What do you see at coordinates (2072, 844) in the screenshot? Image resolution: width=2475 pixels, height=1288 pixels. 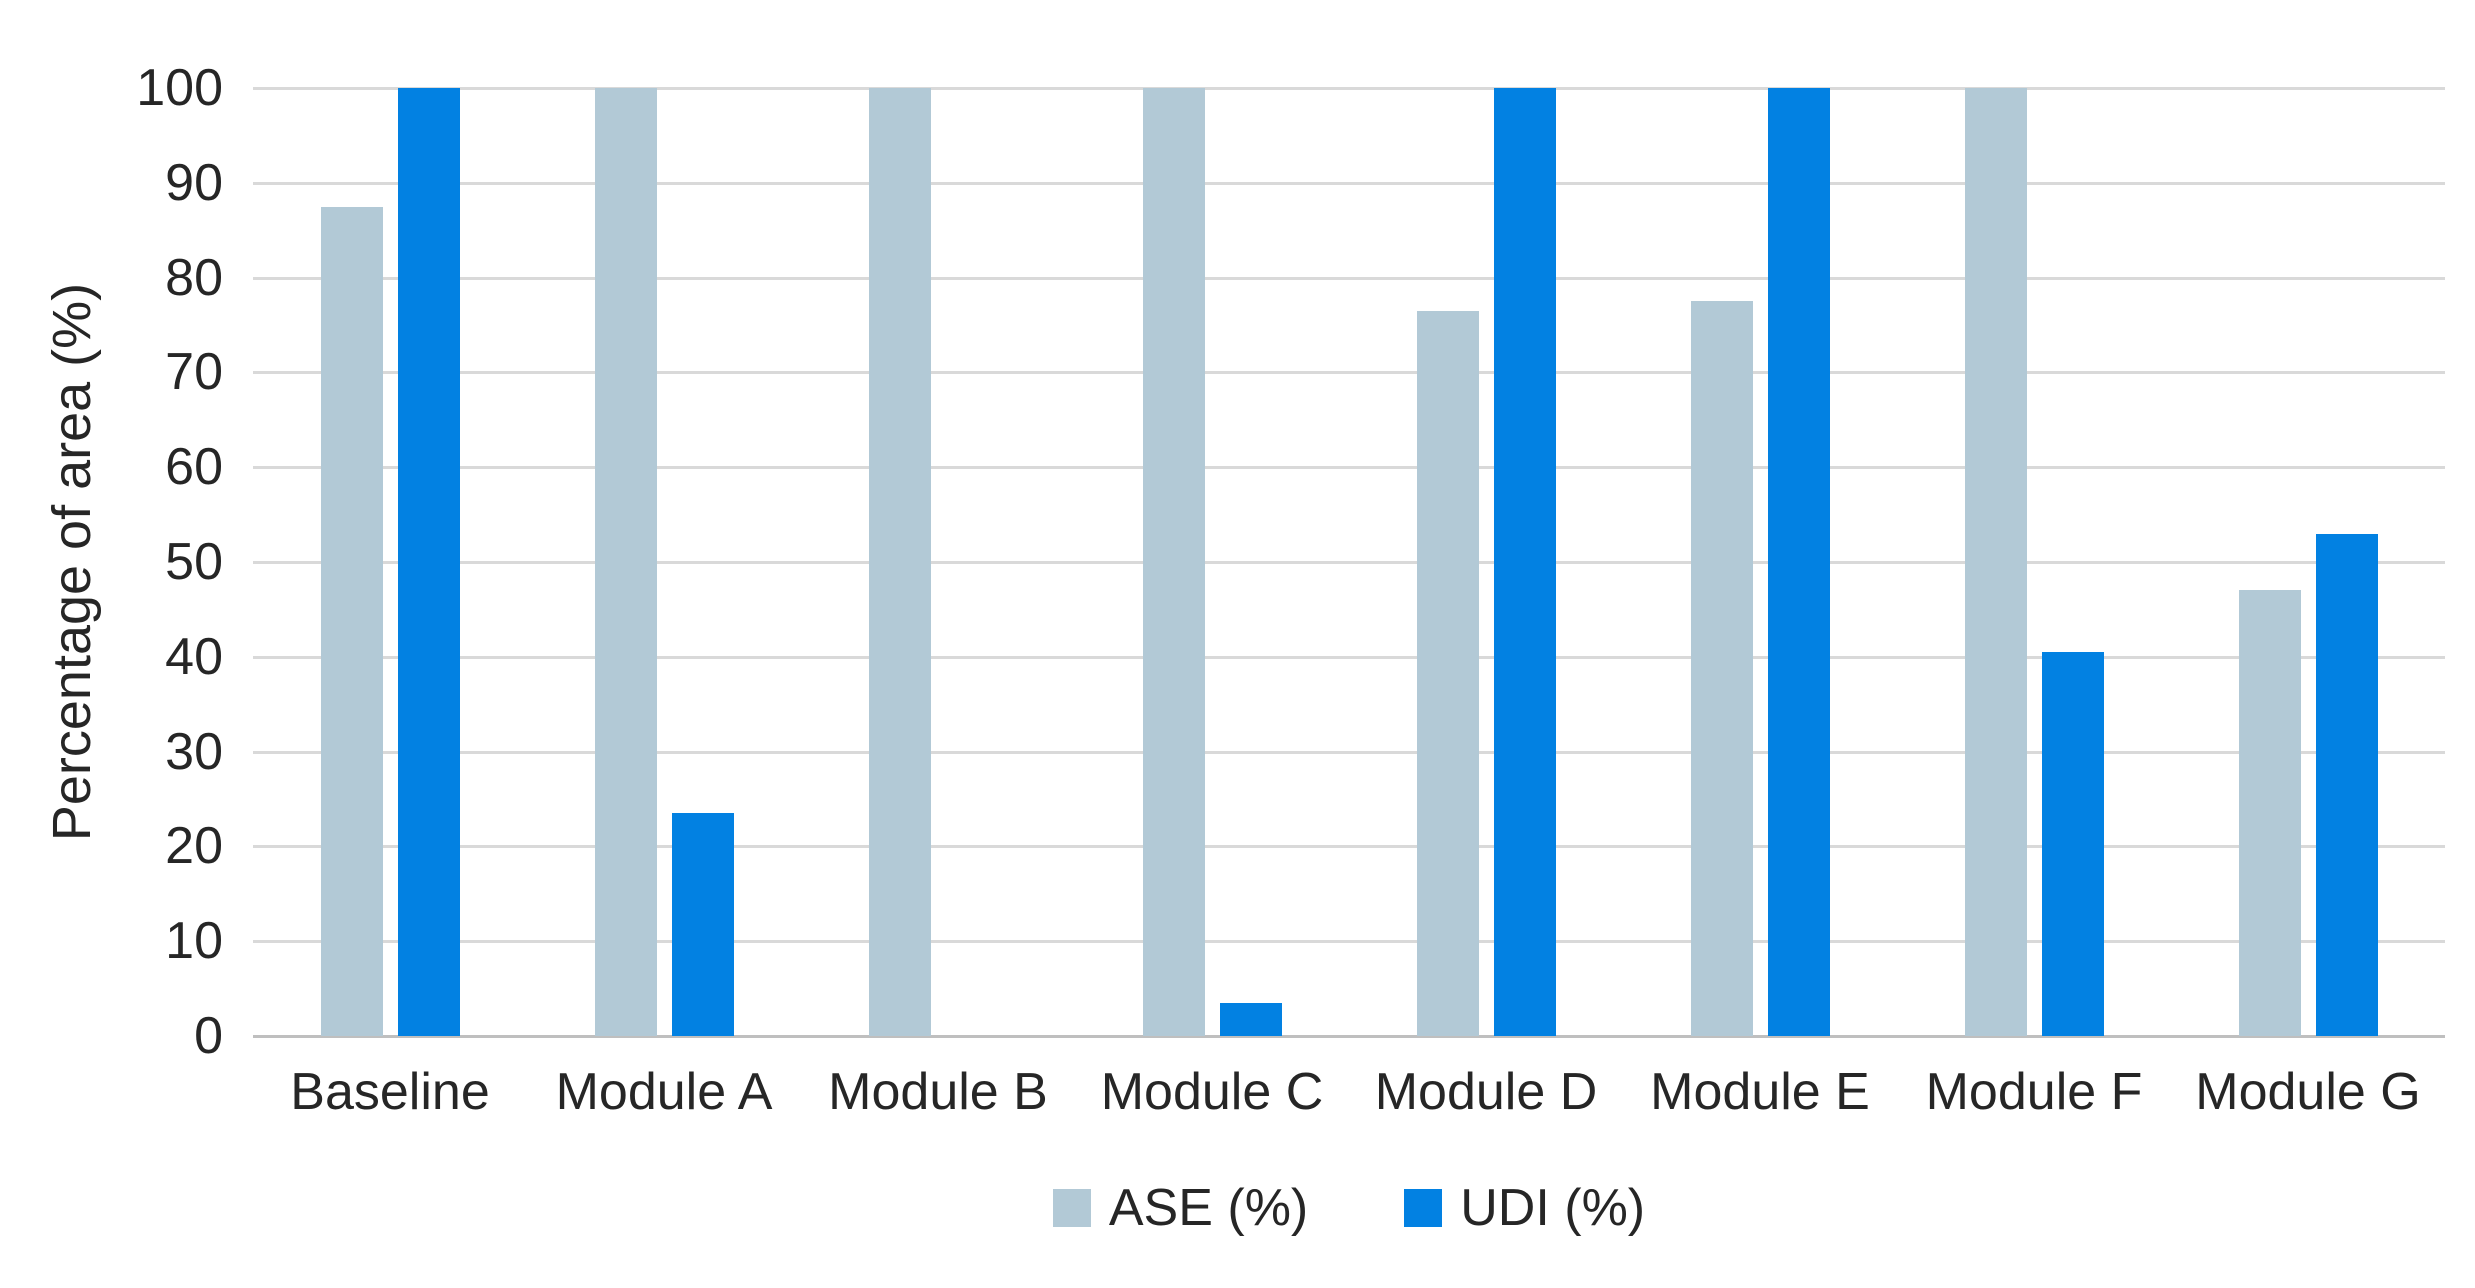 I see `bar-udi-module-f` at bounding box center [2072, 844].